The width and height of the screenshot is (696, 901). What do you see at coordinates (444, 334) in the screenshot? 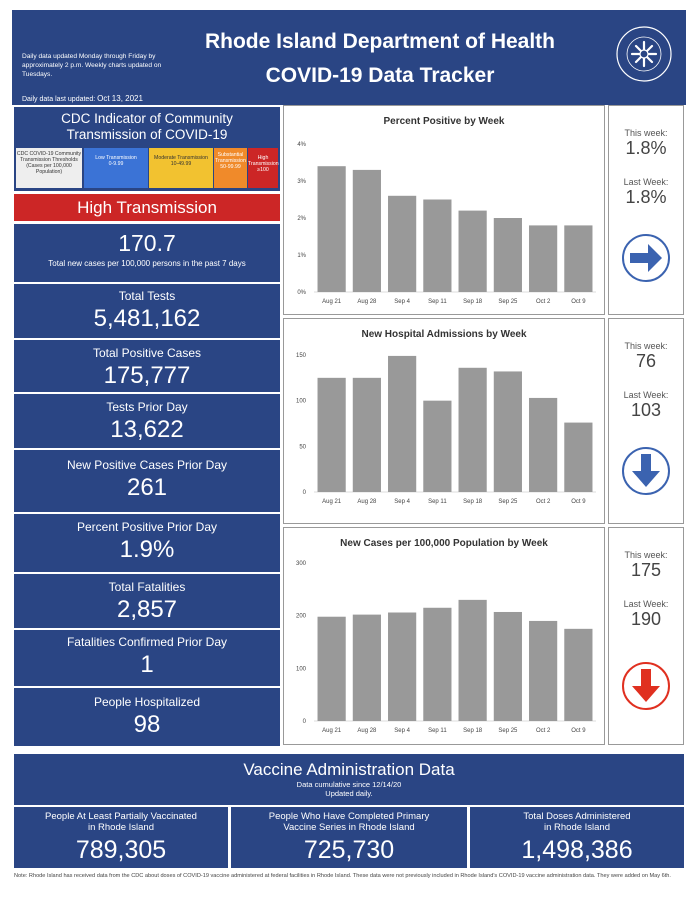
I see `chart-title: New Hospital Admissions by Week` at bounding box center [444, 334].